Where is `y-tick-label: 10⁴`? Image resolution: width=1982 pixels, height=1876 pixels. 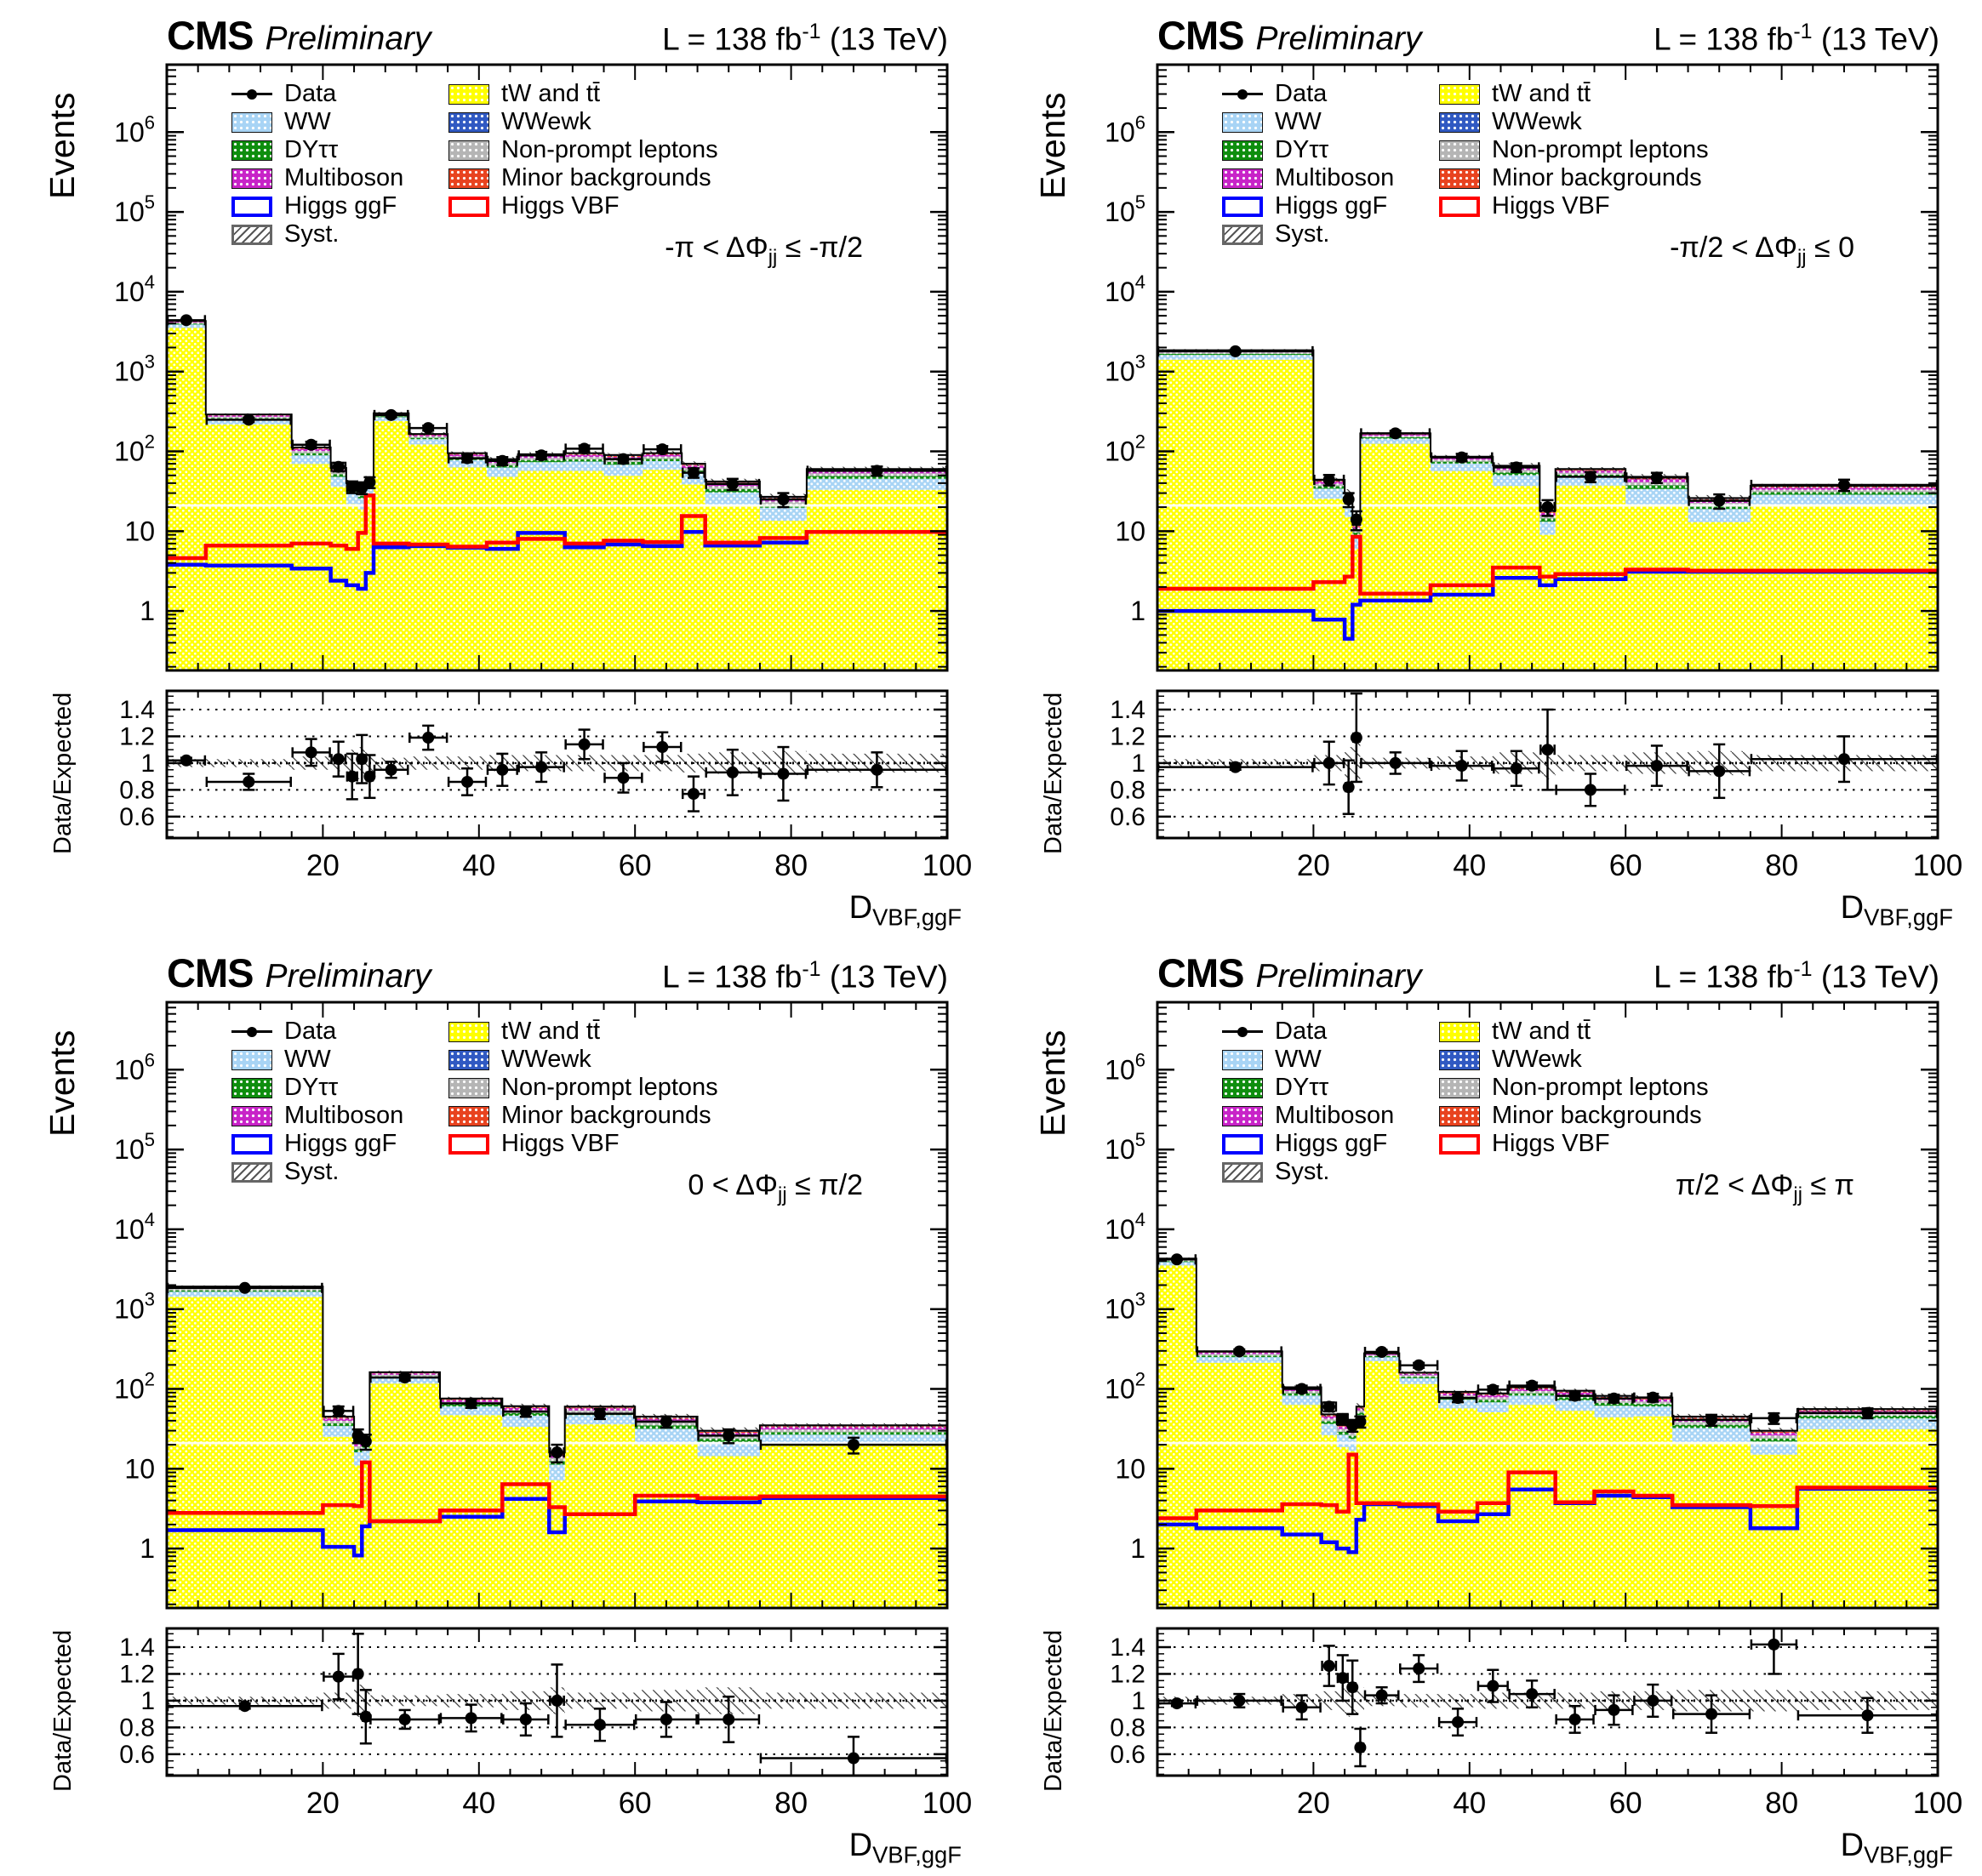
y-tick-label: 10⁴ is located at coordinates (1125, 289).